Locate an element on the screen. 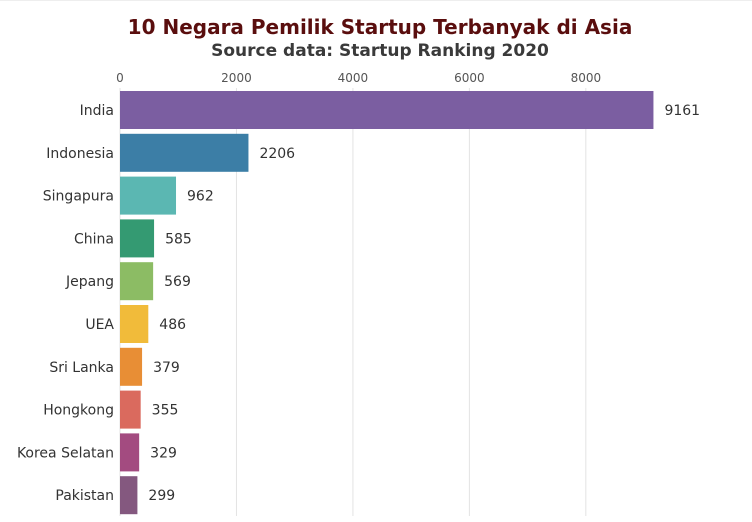 The height and width of the screenshot is (522, 752). value-label: 962 is located at coordinates (200, 197).